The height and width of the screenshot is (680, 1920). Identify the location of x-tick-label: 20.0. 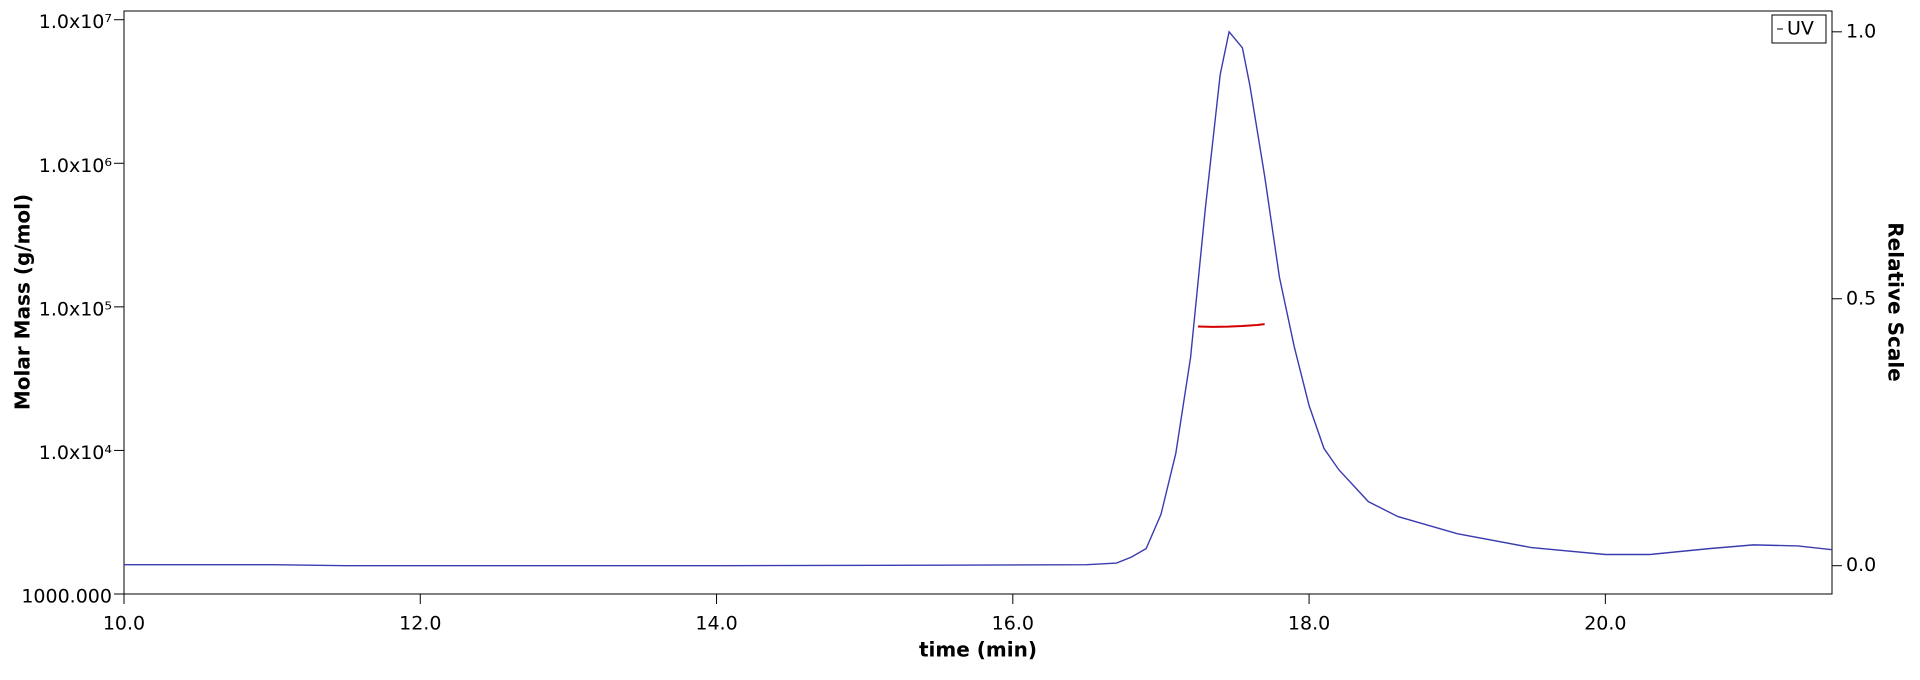
(1605, 624).